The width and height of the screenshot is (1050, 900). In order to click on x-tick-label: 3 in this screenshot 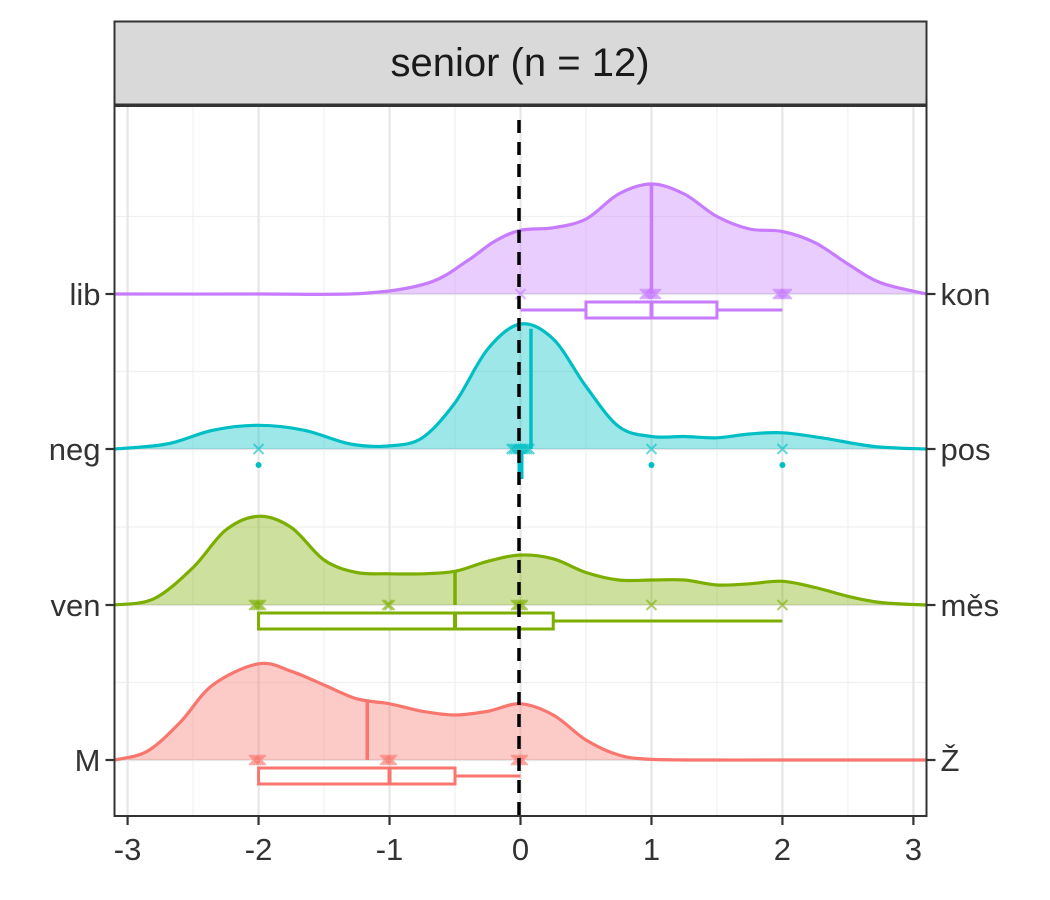, I will do `click(913, 849)`.